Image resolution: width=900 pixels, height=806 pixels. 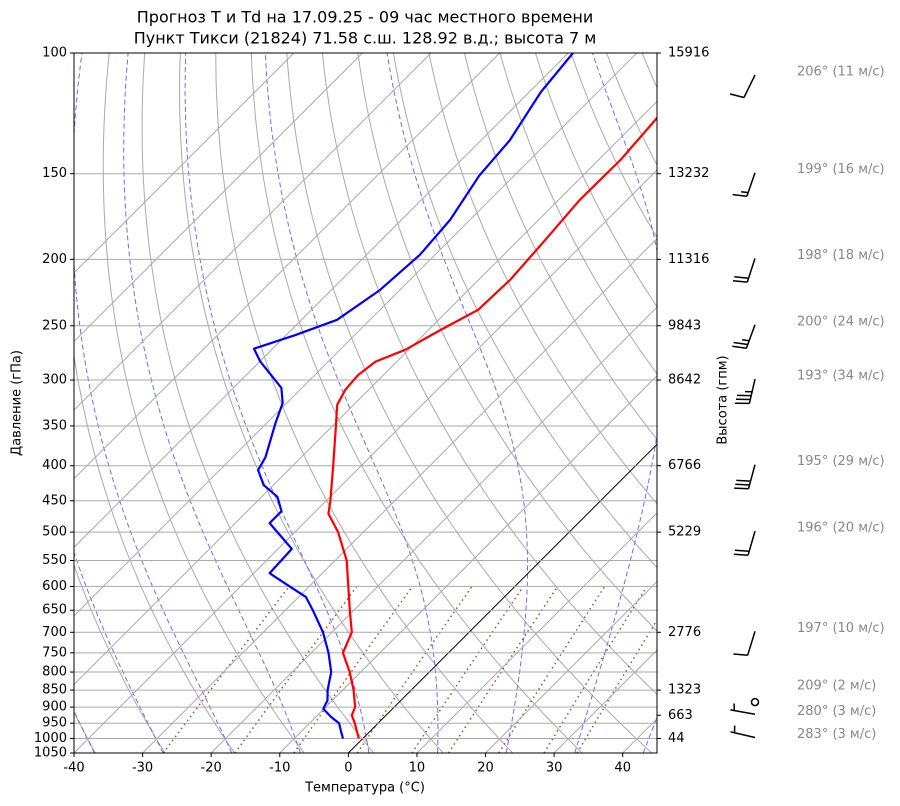 I want to click on wind-label: 209° (2 м/с), so click(x=836, y=686).